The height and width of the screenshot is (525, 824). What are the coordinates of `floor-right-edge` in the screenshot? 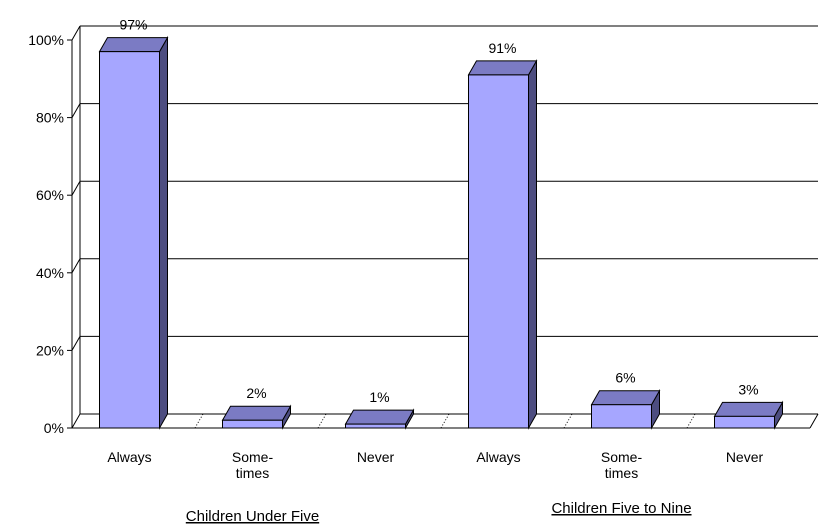 It's located at (814, 421).